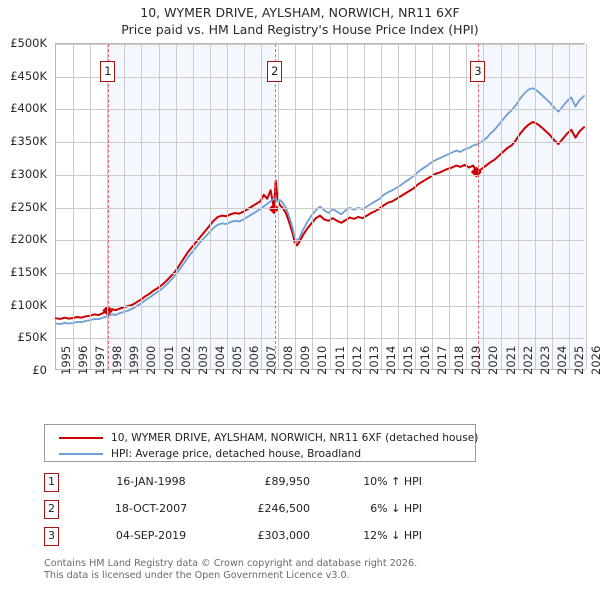 This screenshot has width=600, height=590. Describe the element at coordinates (202, 360) in the screenshot. I see `x-axis-tick-label: 2003` at that location.